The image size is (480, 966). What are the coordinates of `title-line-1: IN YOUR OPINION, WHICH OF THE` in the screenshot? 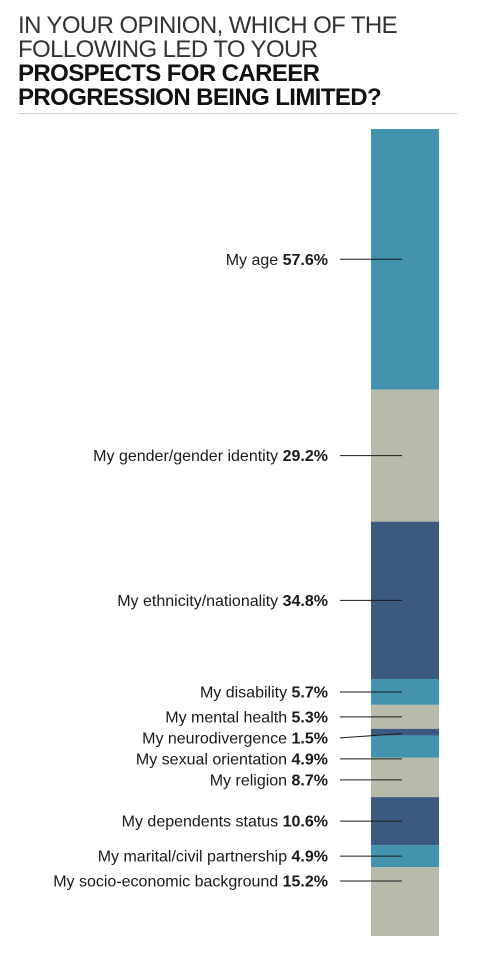 It's located at (208, 25).